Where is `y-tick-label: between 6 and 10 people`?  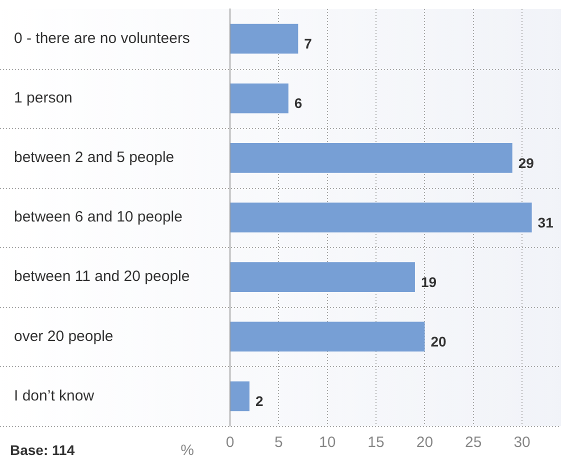
y-tick-label: between 6 and 10 people is located at coordinates (98, 217).